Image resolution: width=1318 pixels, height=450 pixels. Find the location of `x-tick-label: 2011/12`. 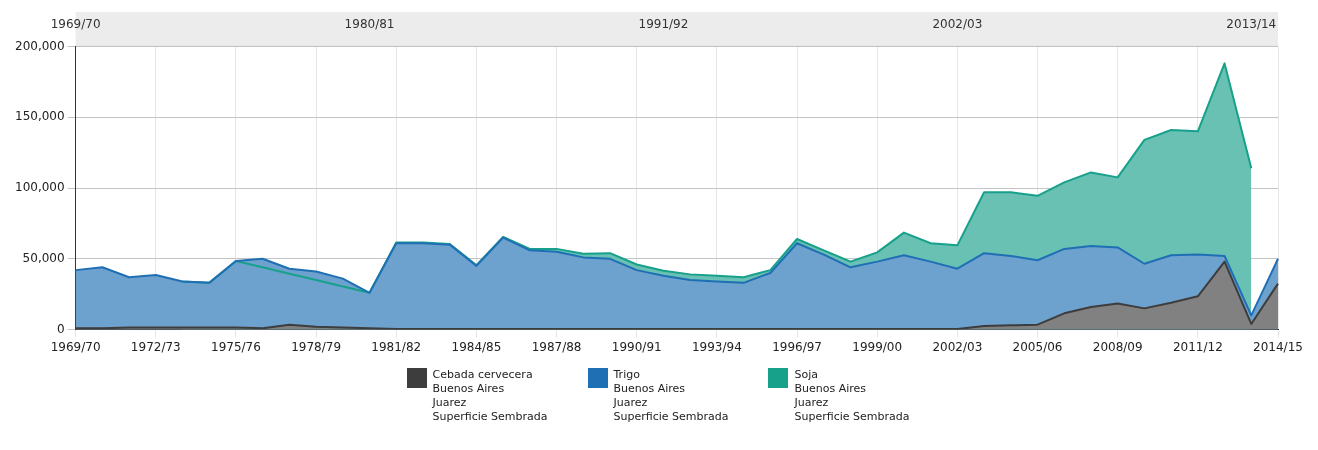

x-tick-label: 2011/12 is located at coordinates (1197, 346).